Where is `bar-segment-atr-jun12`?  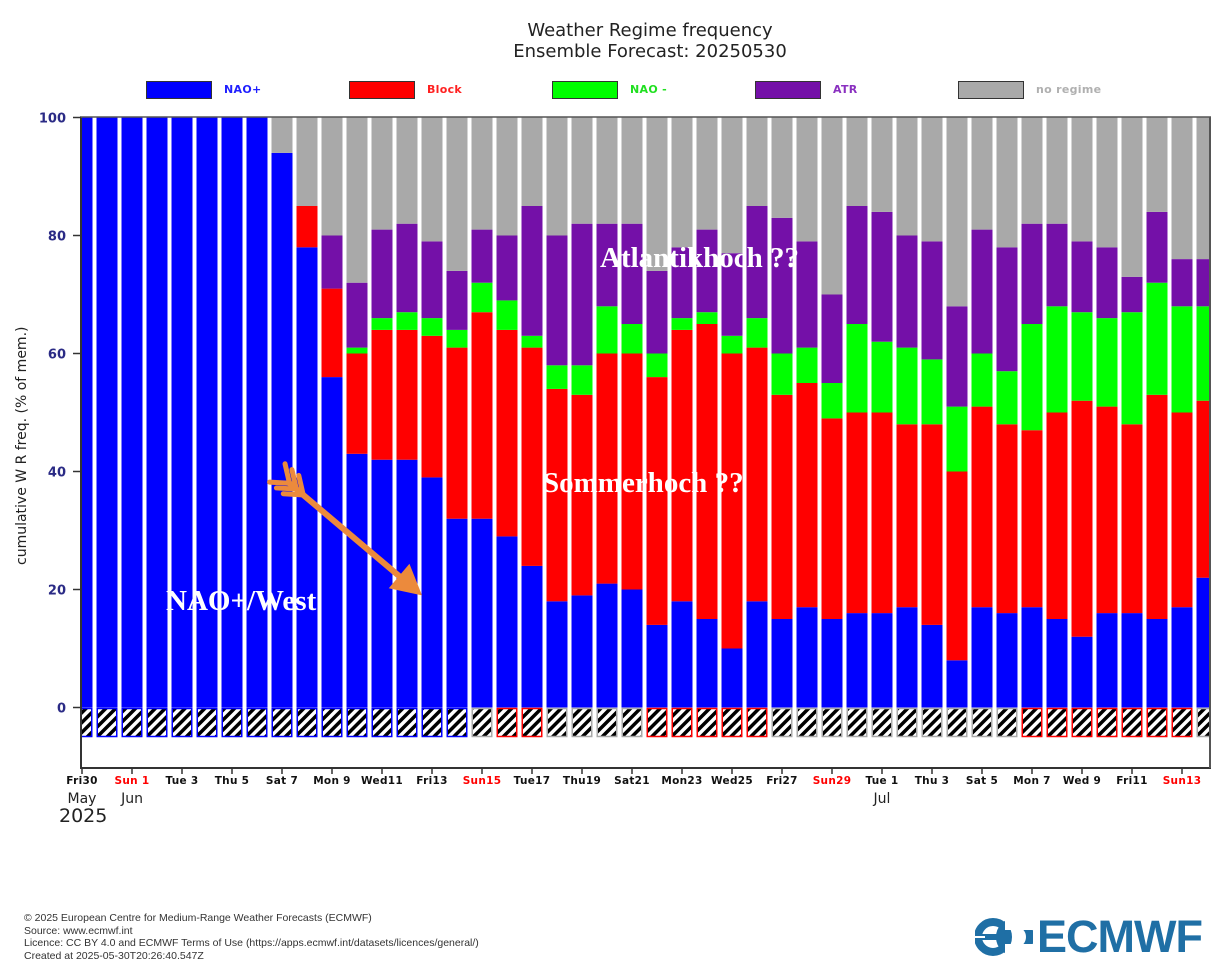 bar-segment-atr-jun12 is located at coordinates (407, 268).